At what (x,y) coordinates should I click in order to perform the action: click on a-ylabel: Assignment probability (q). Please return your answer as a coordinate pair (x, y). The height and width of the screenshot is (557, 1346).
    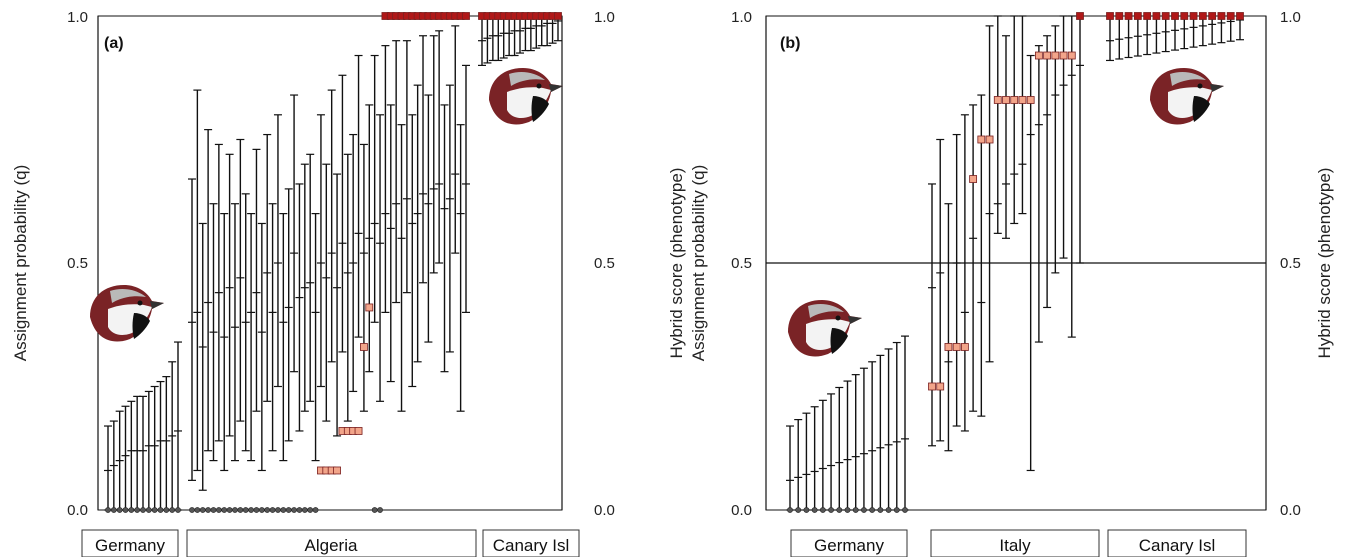
    Looking at the image, I should click on (20, 263).